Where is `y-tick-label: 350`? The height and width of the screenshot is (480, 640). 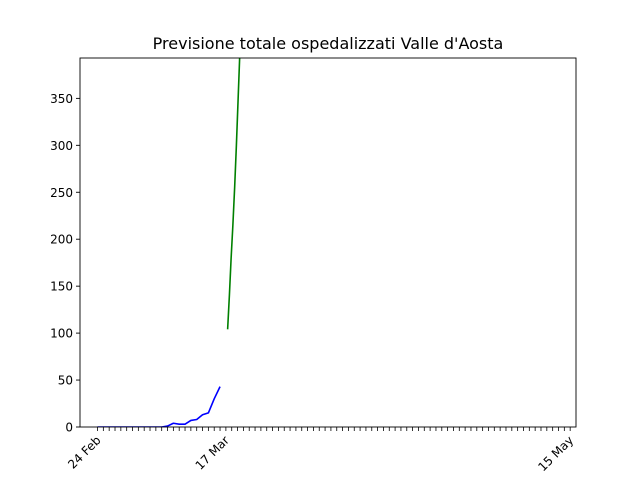 y-tick-label: 350 is located at coordinates (61, 99).